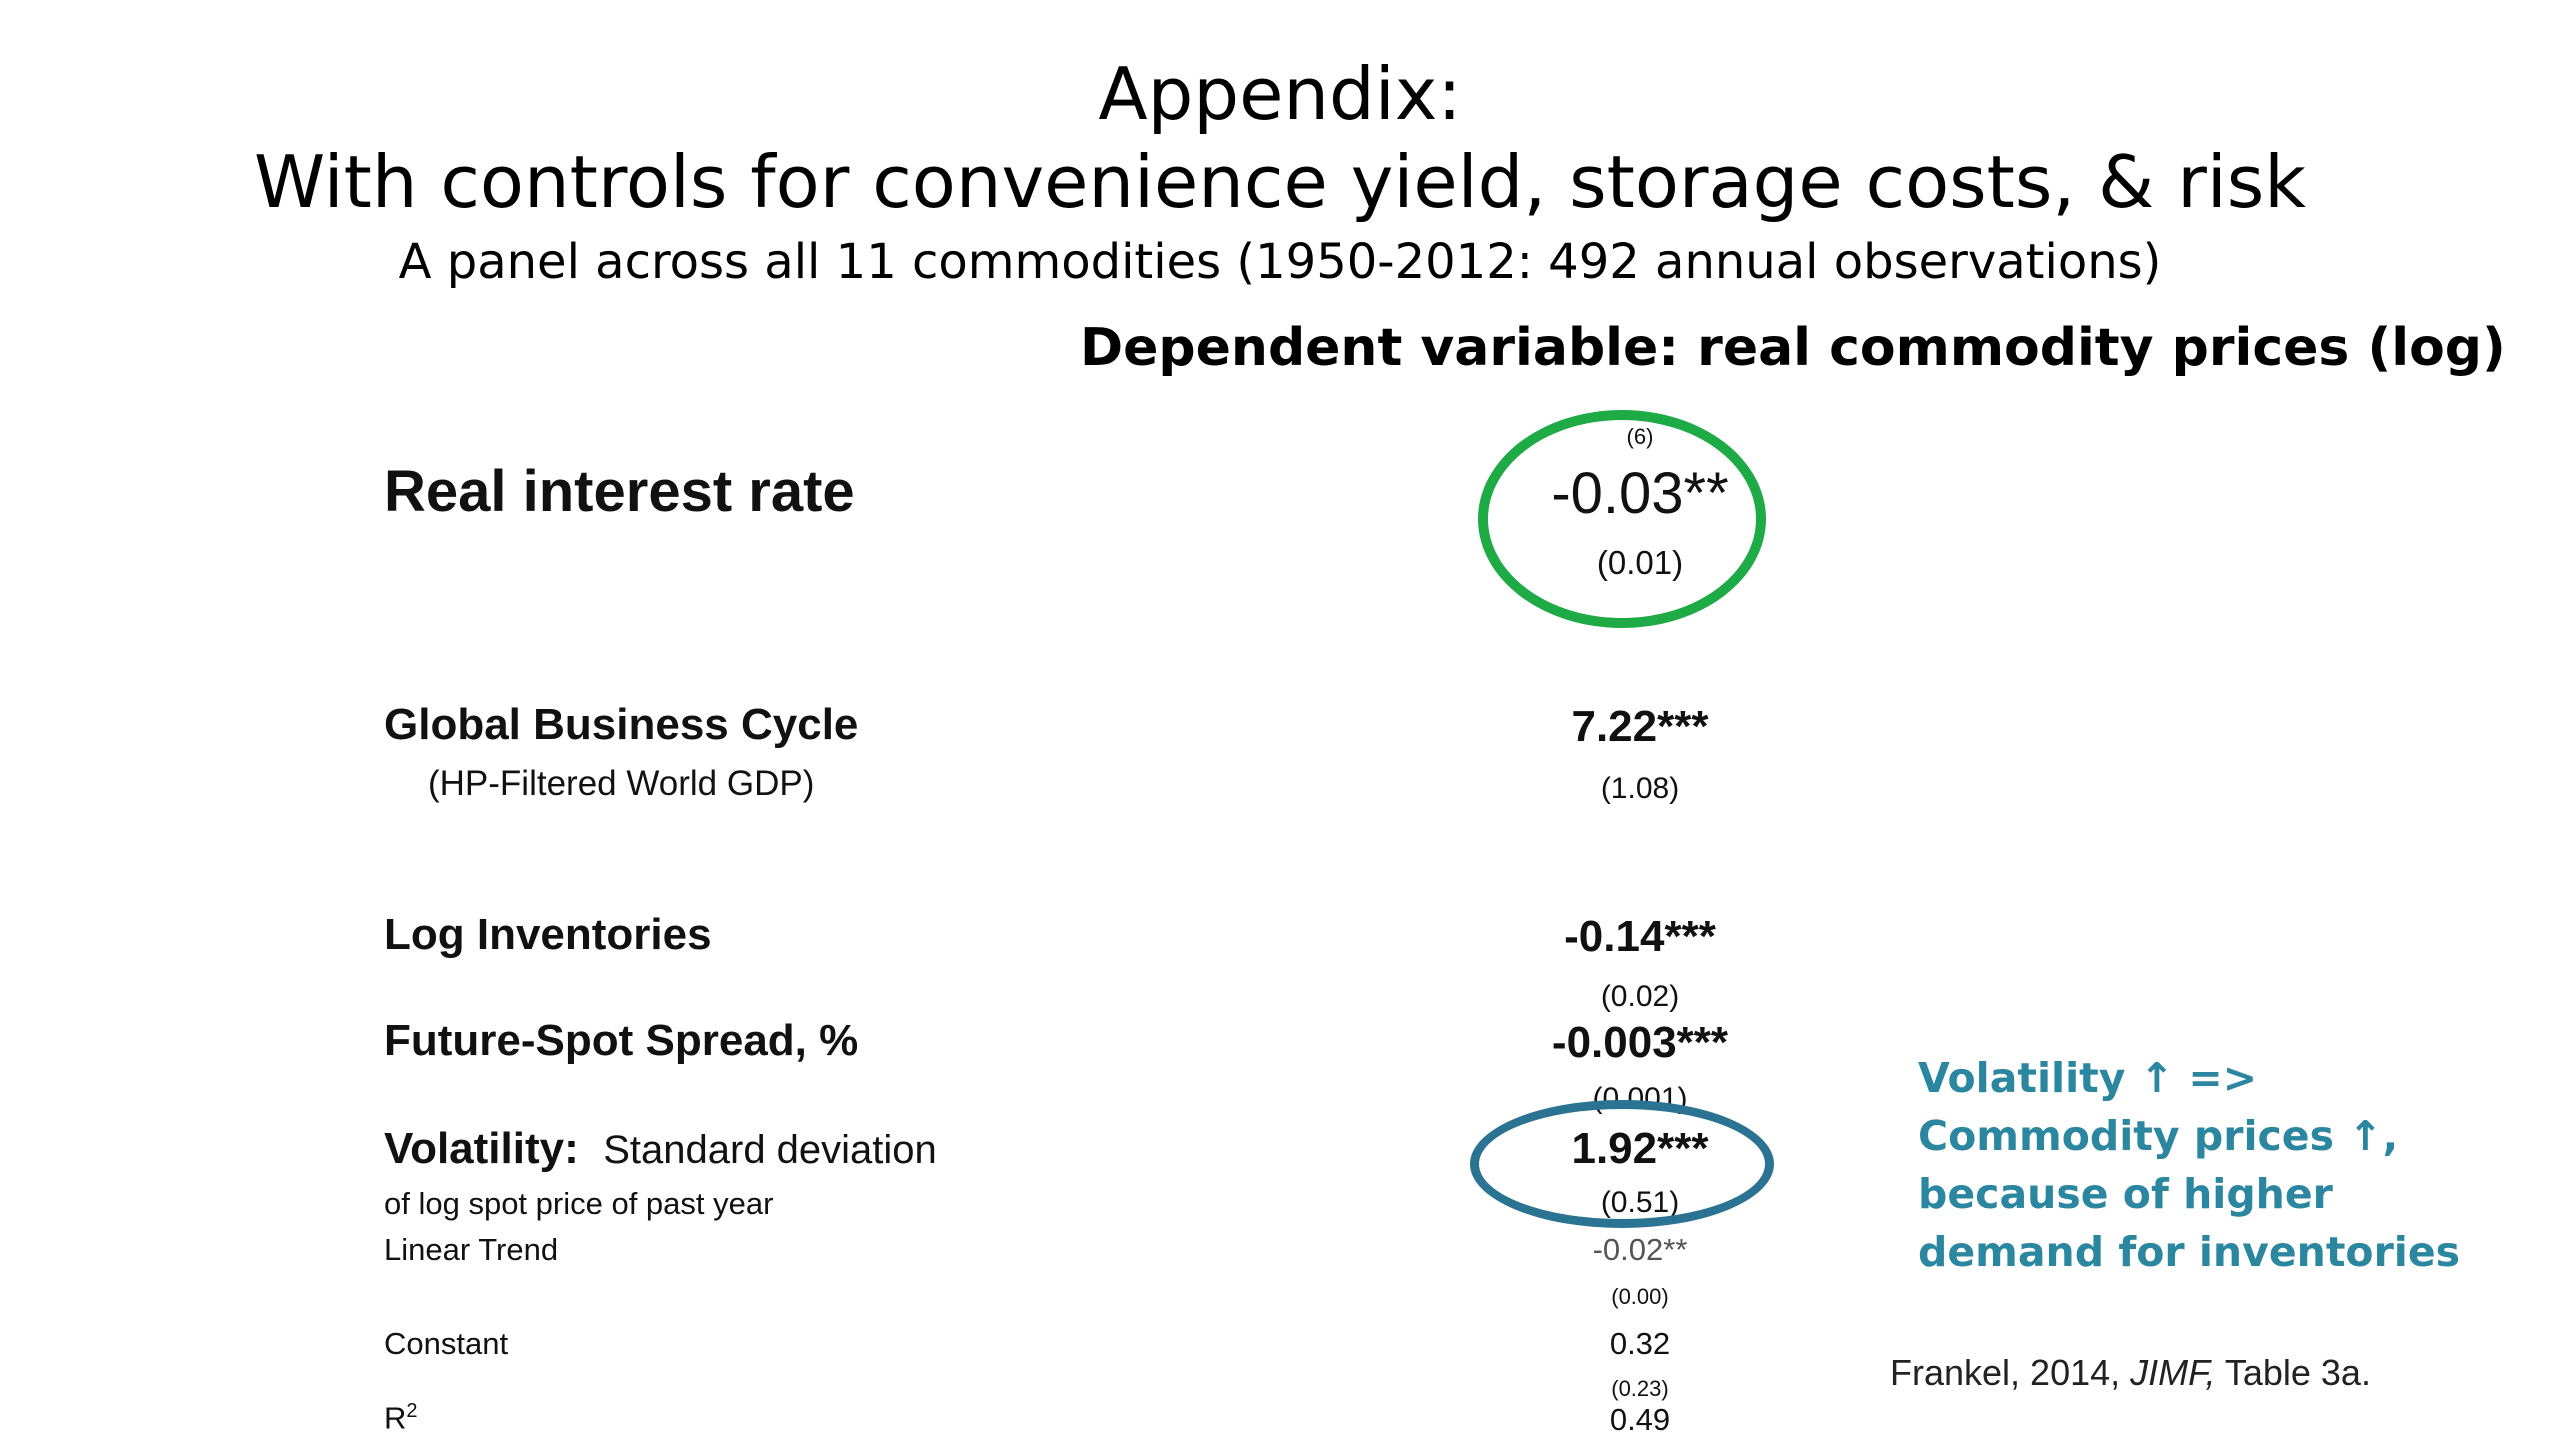 Image resolution: width=2560 pixels, height=1440 pixels. I want to click on row-label-r-squared: R2, so click(401, 1418).